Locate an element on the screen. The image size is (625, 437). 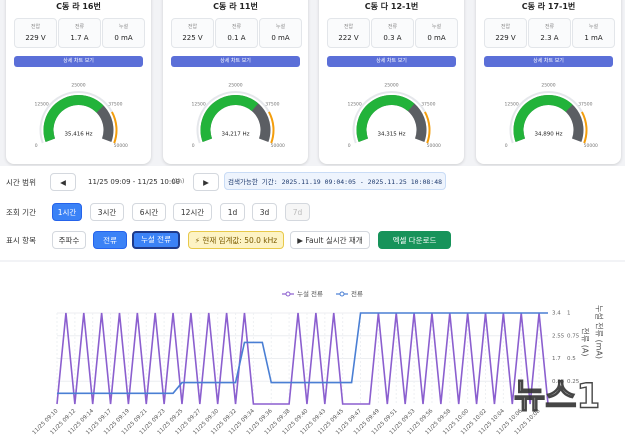
threshold-badge: ⚡ 현재 임계값: 50.0 kHz is located at coordinates (236, 240).